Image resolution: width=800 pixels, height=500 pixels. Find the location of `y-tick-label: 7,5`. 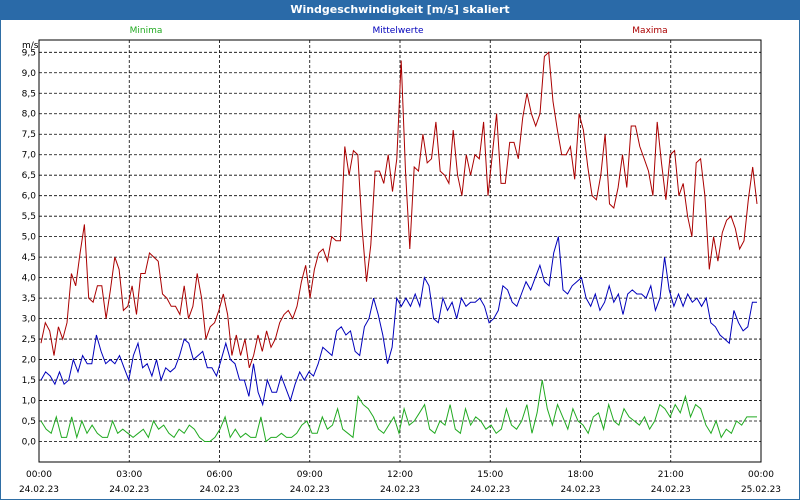

y-tick-label: 7,5 is located at coordinates (29, 135).